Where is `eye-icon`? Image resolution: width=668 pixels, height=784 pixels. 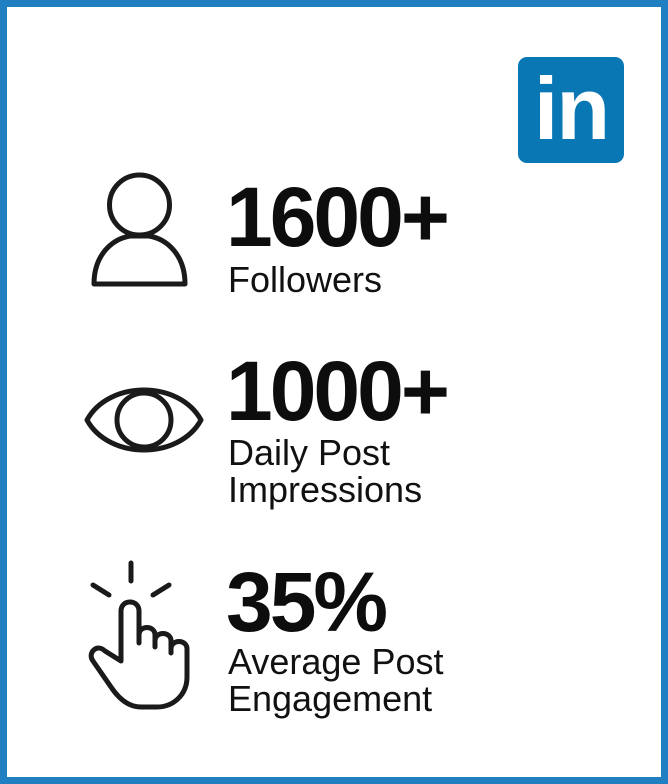 eye-icon is located at coordinates (144, 420).